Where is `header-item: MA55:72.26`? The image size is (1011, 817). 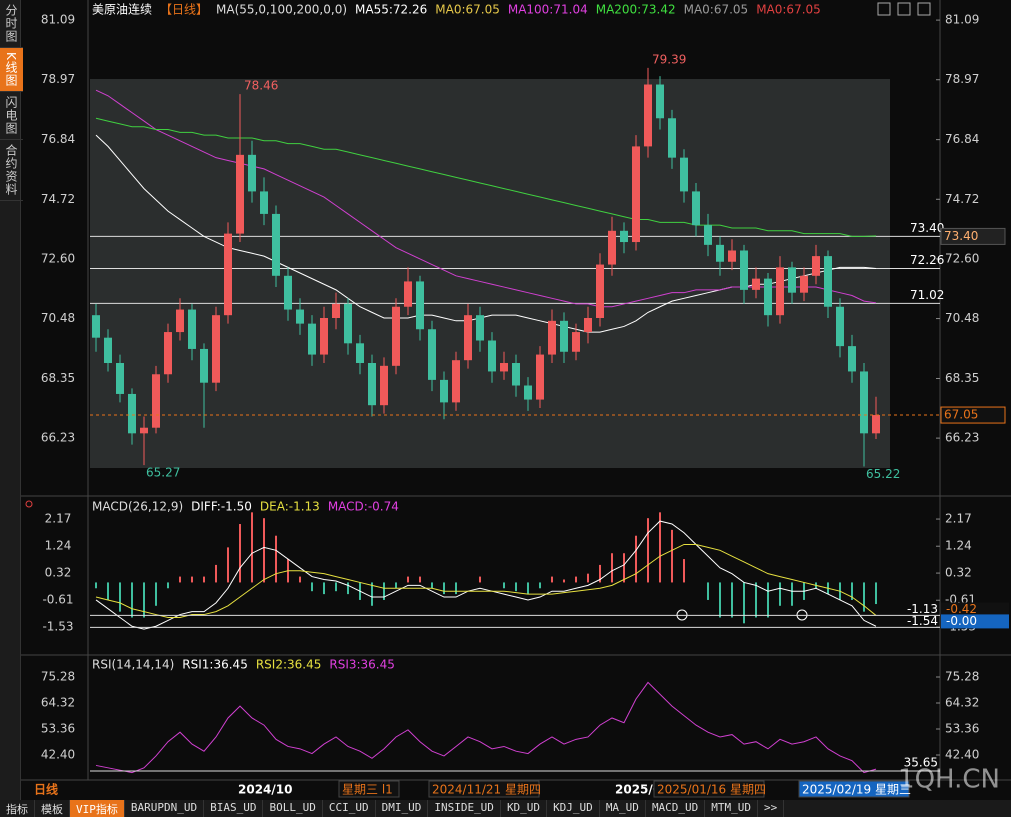 header-item: MA55:72.26 is located at coordinates (391, 10).